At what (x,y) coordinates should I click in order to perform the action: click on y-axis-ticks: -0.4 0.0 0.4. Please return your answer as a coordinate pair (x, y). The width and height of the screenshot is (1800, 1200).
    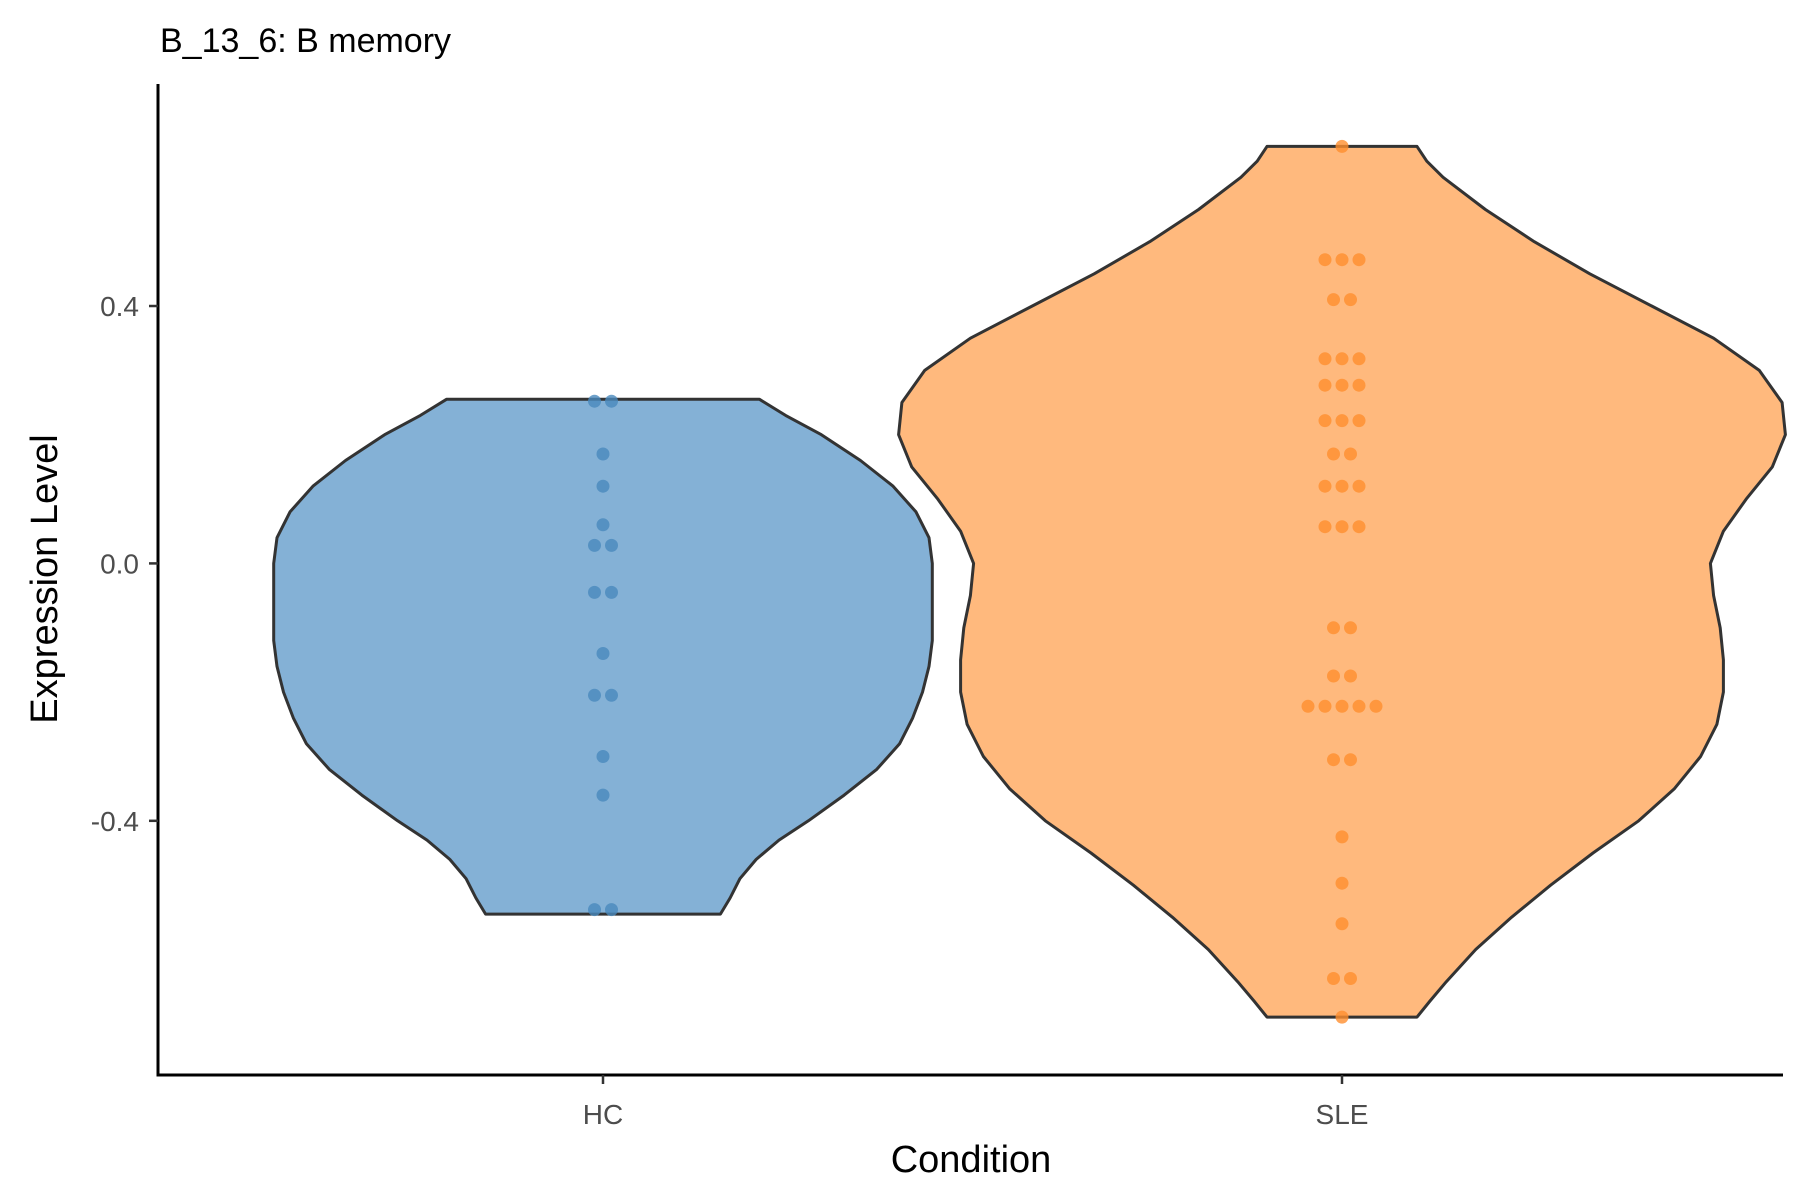
    Looking at the image, I should click on (124, 564).